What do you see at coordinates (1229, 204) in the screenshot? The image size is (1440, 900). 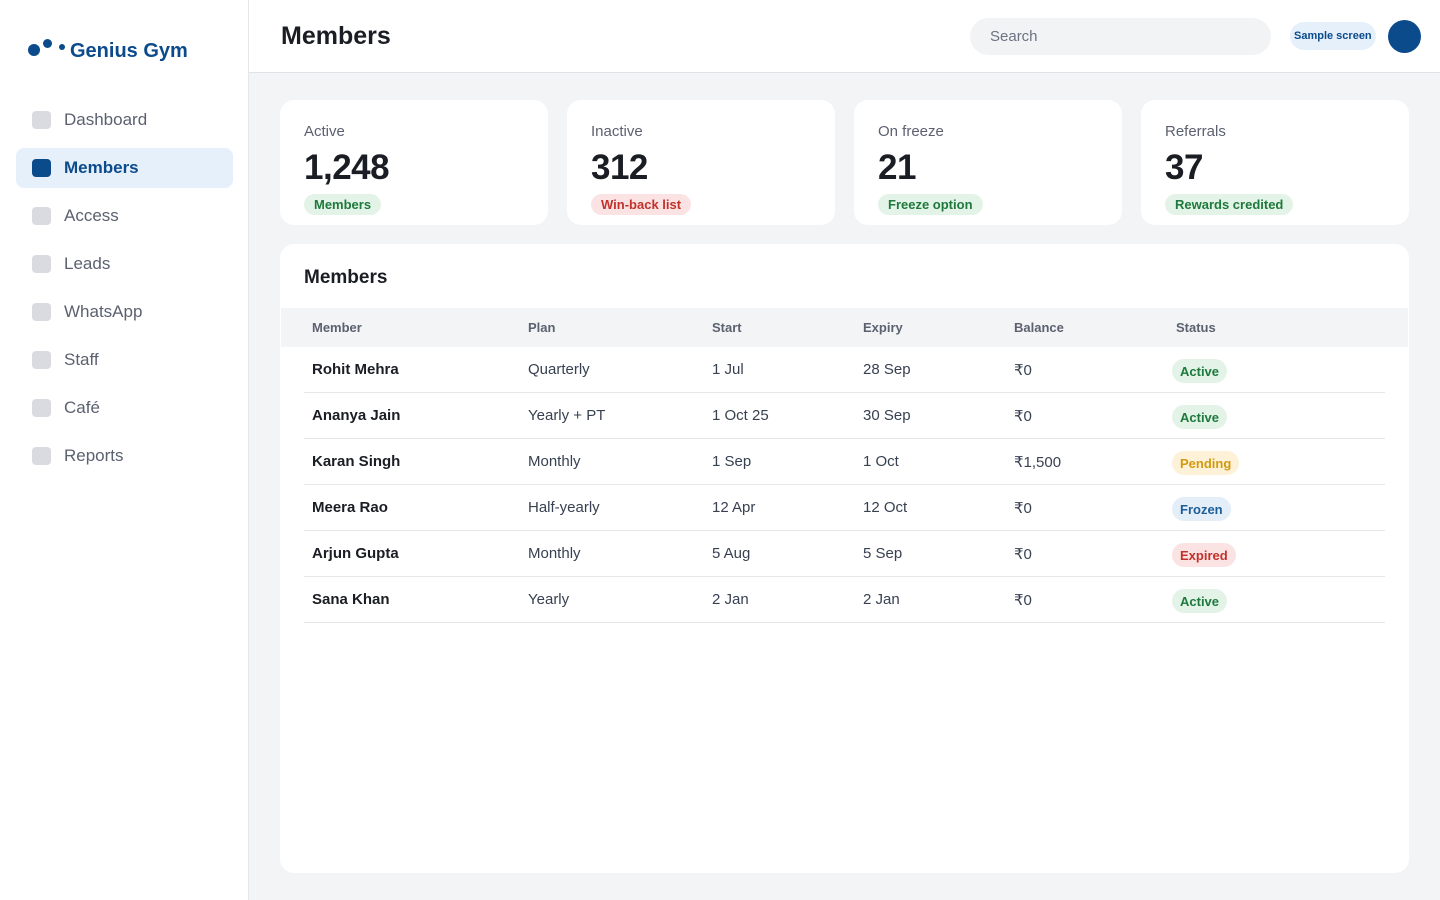 I see `stat-badge: Rewards credited` at bounding box center [1229, 204].